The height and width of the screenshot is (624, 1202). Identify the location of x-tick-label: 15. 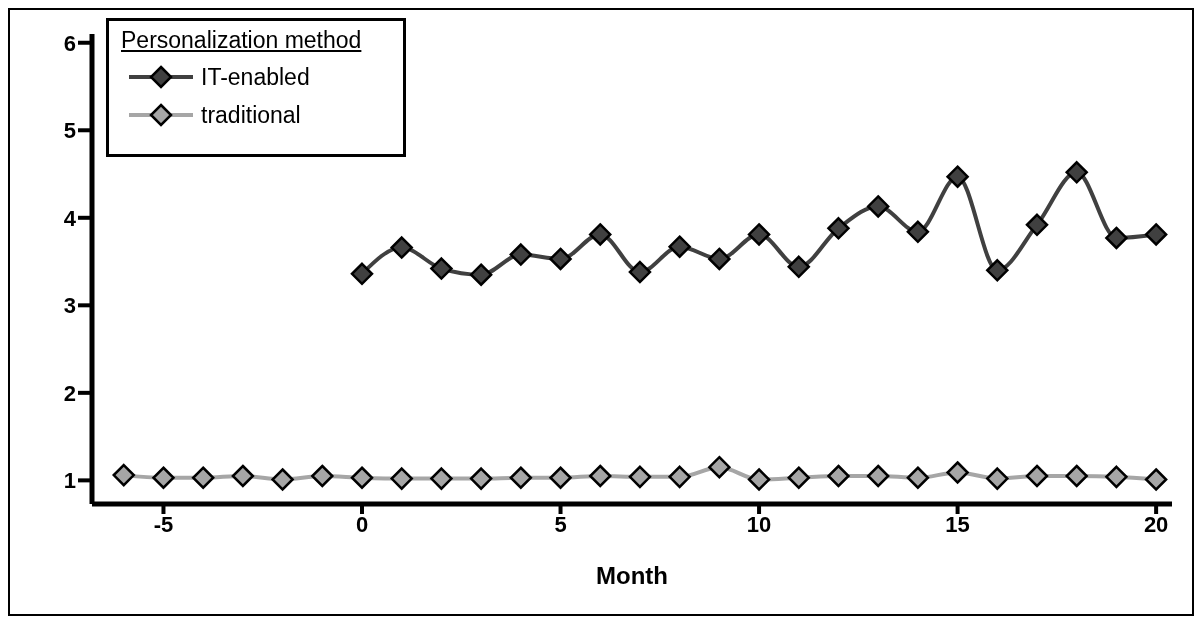
(957, 524).